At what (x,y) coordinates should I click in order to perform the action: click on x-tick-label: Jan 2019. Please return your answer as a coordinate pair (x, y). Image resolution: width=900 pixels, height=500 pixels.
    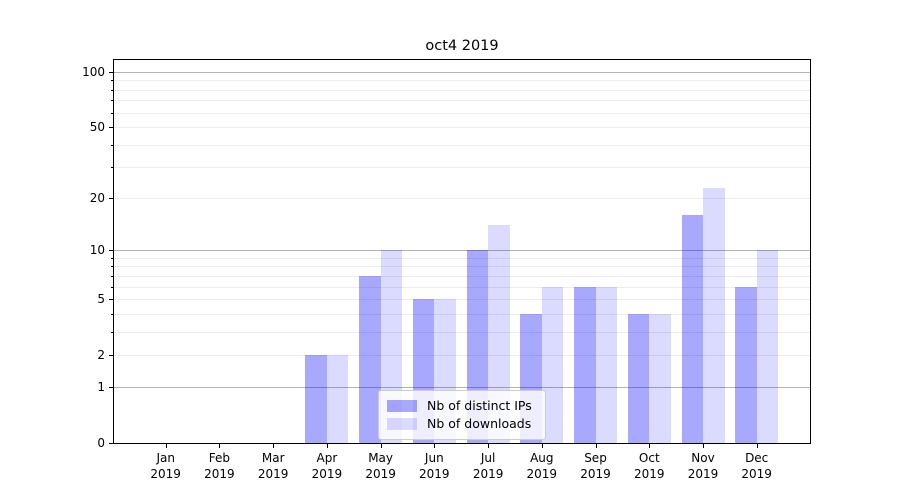
    Looking at the image, I should click on (166, 466).